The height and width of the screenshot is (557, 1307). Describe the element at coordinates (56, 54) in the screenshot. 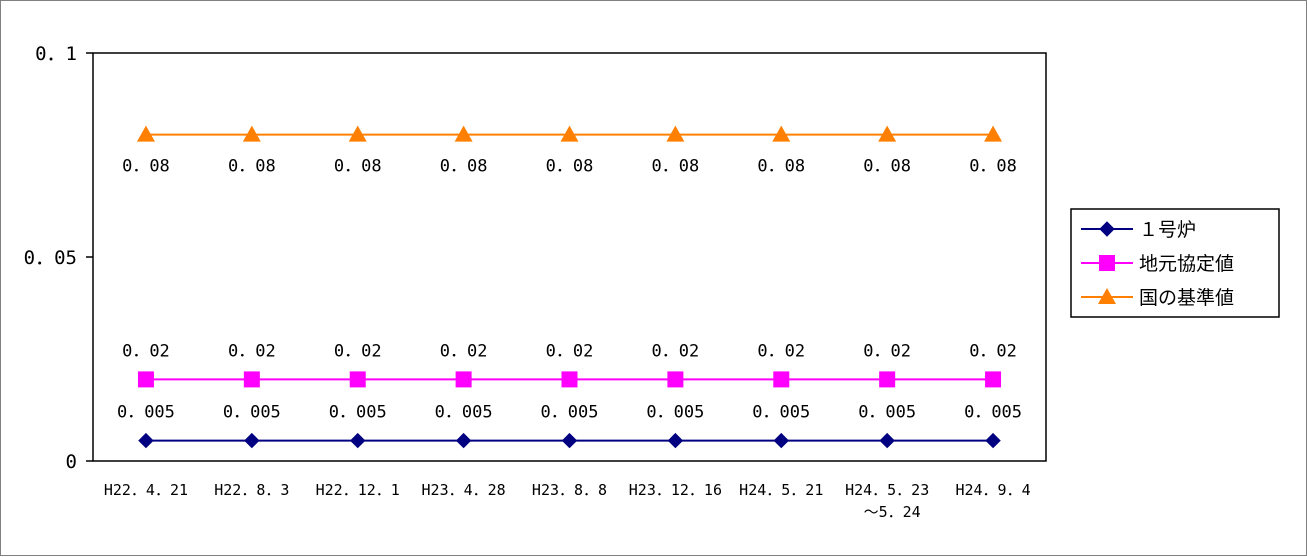

I see `y-tick-label: 0．1` at that location.